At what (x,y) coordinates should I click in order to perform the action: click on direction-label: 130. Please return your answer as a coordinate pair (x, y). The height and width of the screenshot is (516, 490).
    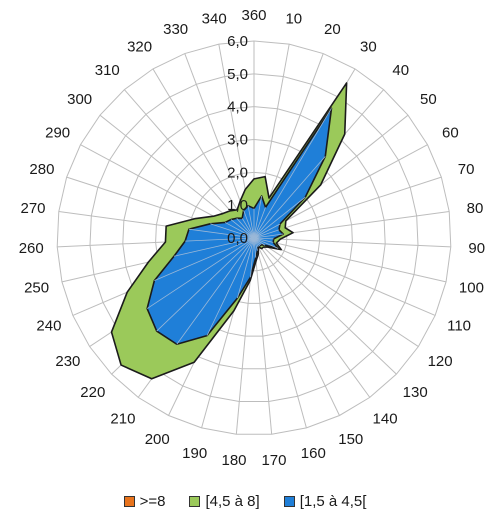
    Looking at the image, I should click on (415, 392).